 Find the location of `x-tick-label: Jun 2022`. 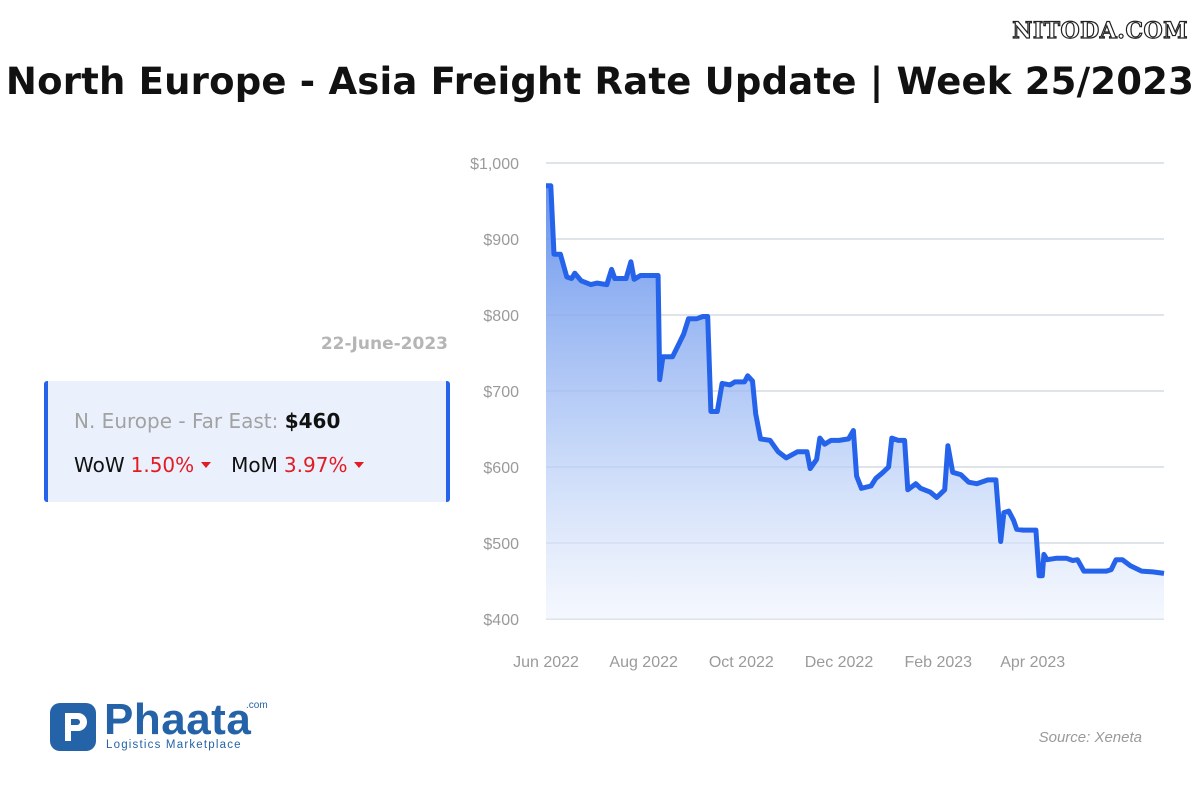

x-tick-label: Jun 2022 is located at coordinates (546, 662).